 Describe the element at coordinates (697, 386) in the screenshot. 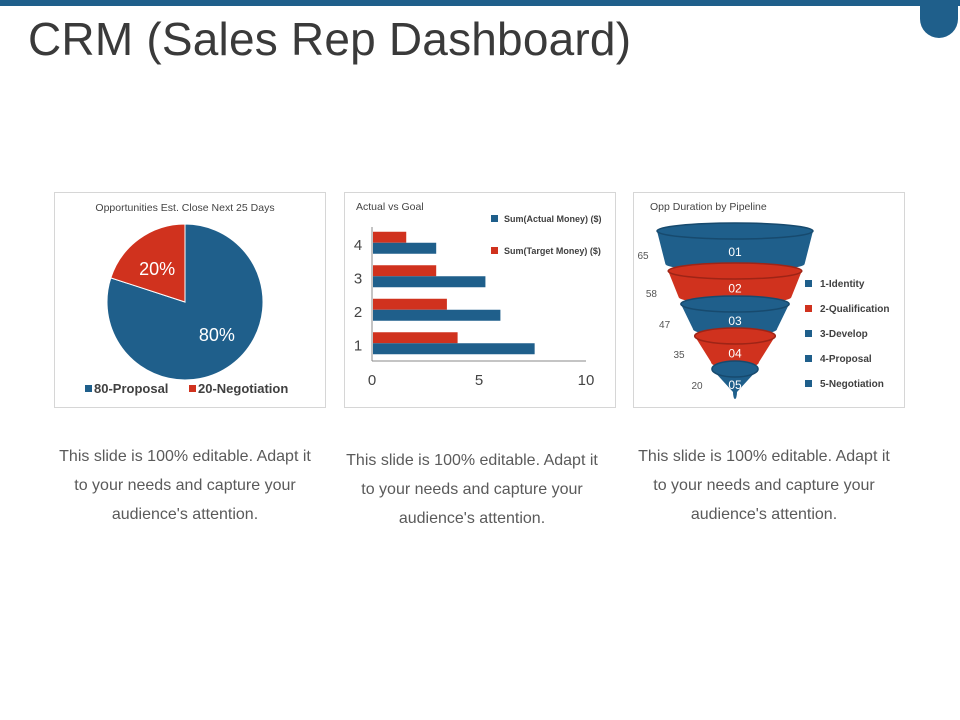

I see `funnel-value-label-05: 20` at that location.